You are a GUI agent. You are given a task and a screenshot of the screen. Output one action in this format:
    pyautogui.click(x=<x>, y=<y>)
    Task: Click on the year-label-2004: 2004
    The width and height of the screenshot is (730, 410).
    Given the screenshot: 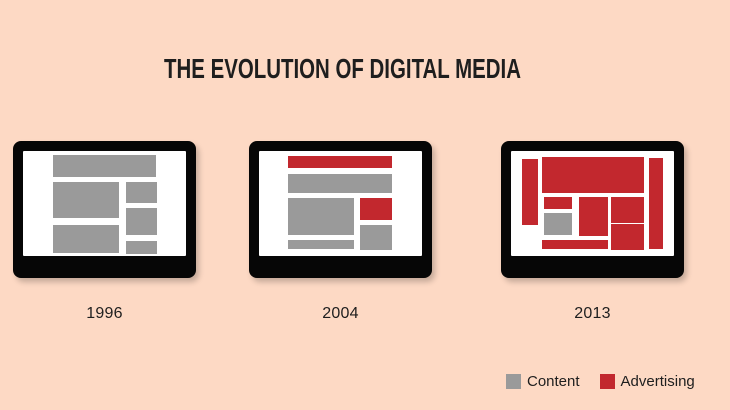 What is the action you would take?
    pyautogui.click(x=340, y=313)
    